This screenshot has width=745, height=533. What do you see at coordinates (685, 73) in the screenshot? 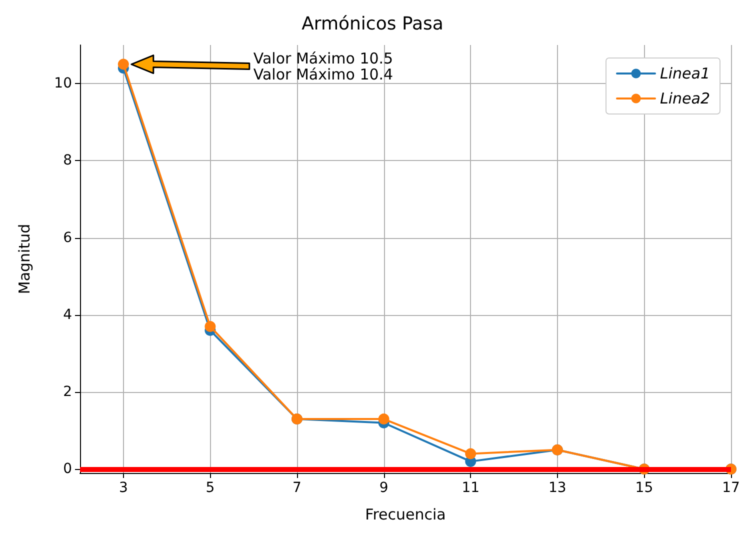
I see `legend-label: Linea1` at bounding box center [685, 73].